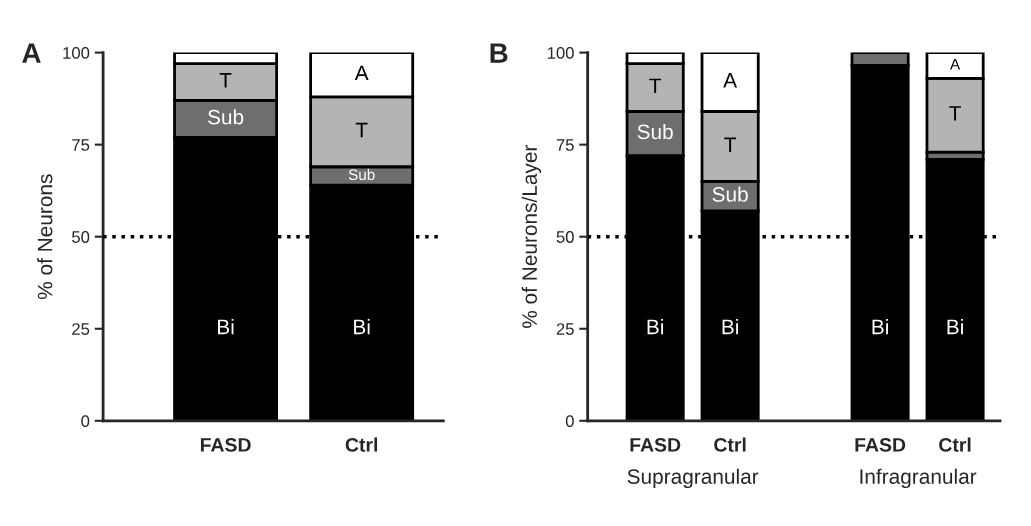 The width and height of the screenshot is (1031, 526). Describe the element at coordinates (918, 478) in the screenshot. I see `text: Infragranular` at that location.